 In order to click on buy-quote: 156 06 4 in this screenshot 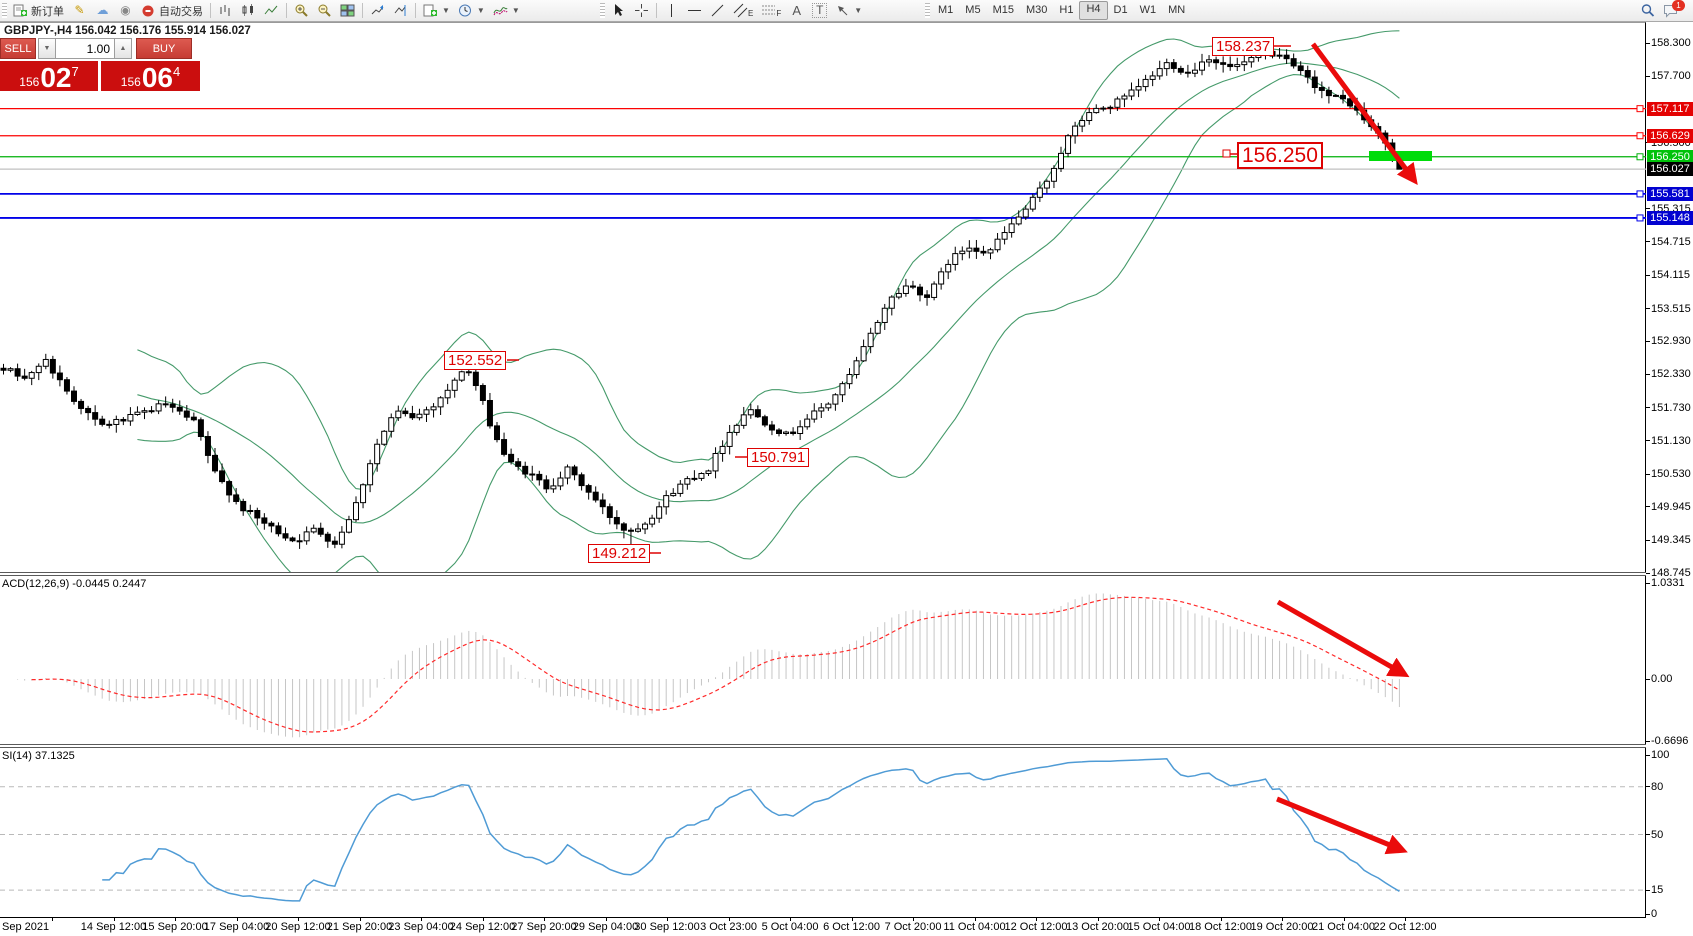, I will do `click(150, 76)`.